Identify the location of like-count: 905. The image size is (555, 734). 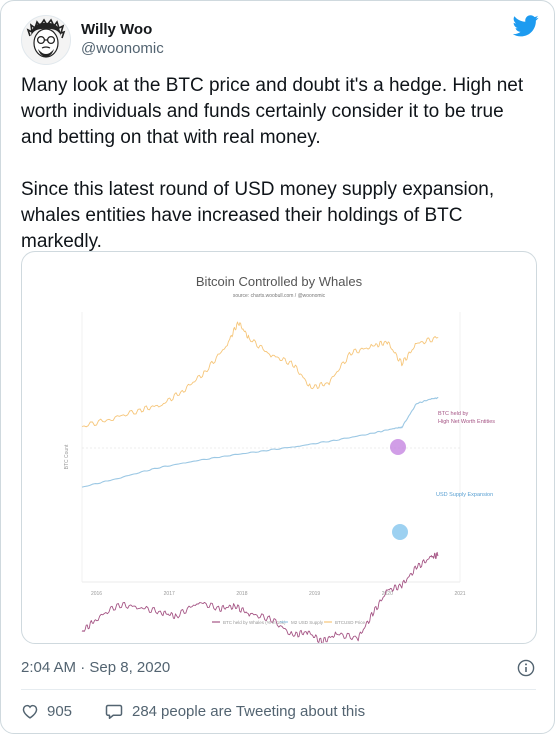
(60, 711).